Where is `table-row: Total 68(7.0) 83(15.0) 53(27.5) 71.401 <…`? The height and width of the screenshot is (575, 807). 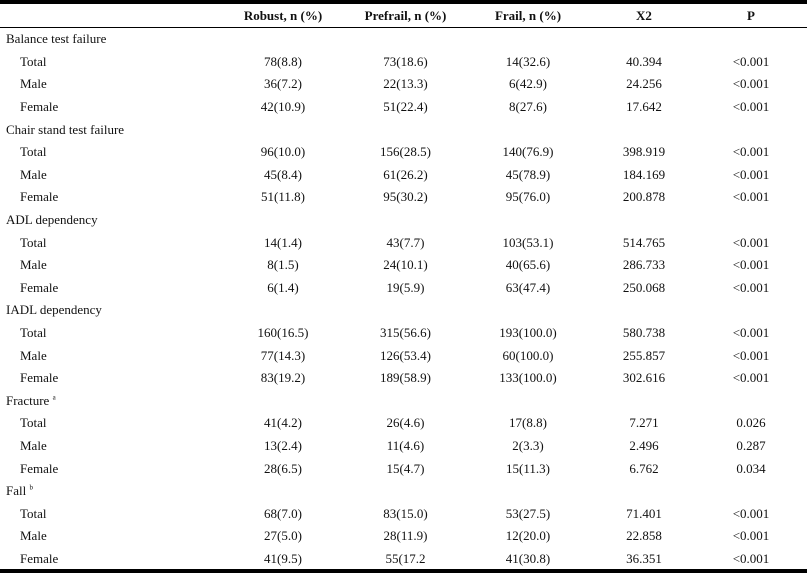
table-row: Total 68(7.0) 83(15.0) 53(27.5) 71.401 <… is located at coordinates (403, 513).